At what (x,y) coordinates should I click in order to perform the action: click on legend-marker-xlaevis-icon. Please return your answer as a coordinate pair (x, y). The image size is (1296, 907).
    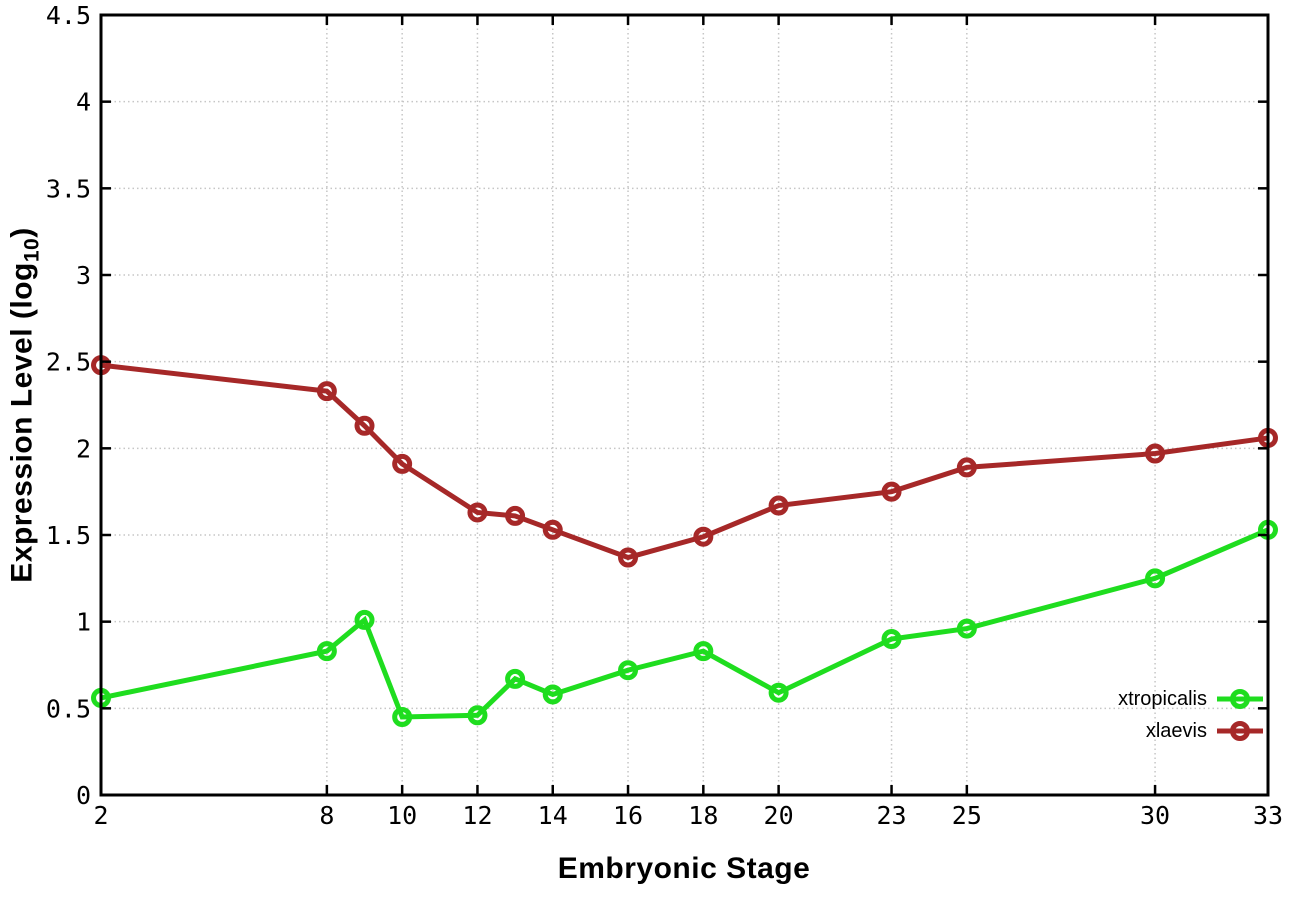
    Looking at the image, I should click on (1240, 731).